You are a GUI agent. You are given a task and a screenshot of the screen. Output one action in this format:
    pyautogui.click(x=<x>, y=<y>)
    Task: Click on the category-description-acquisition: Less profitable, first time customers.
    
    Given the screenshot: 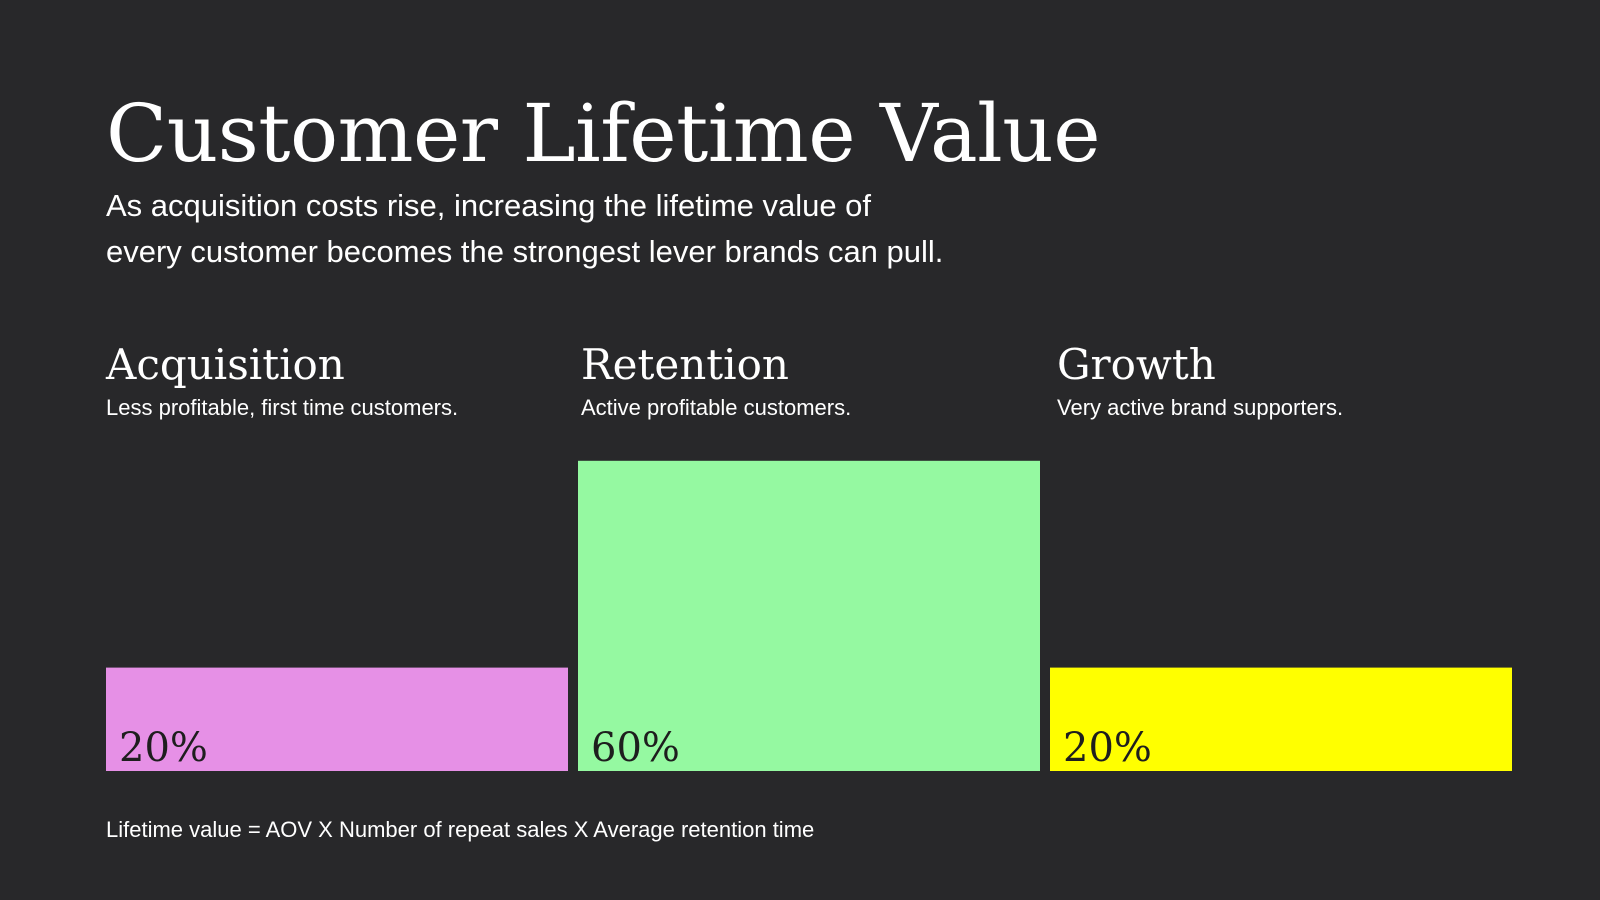 What is the action you would take?
    pyautogui.click(x=282, y=407)
    